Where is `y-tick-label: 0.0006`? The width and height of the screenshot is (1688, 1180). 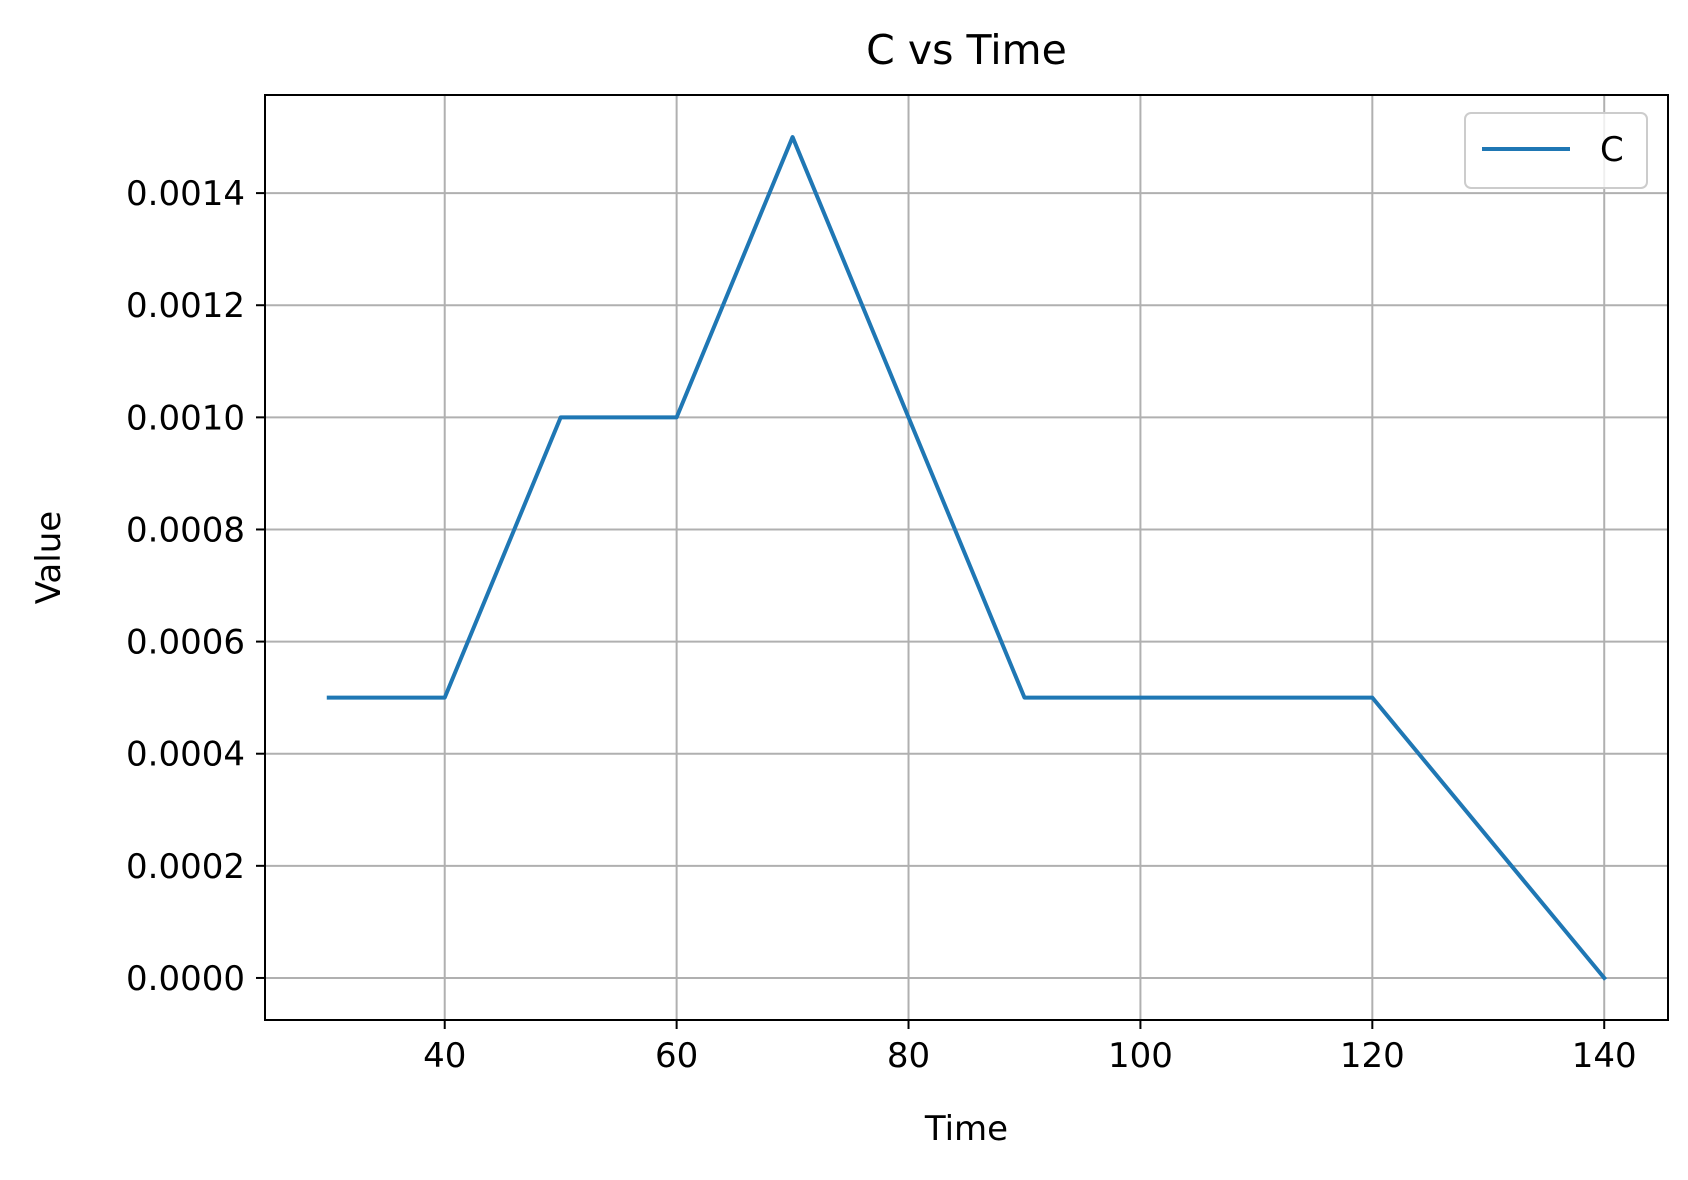
y-tick-label: 0.0006 is located at coordinates (185, 643).